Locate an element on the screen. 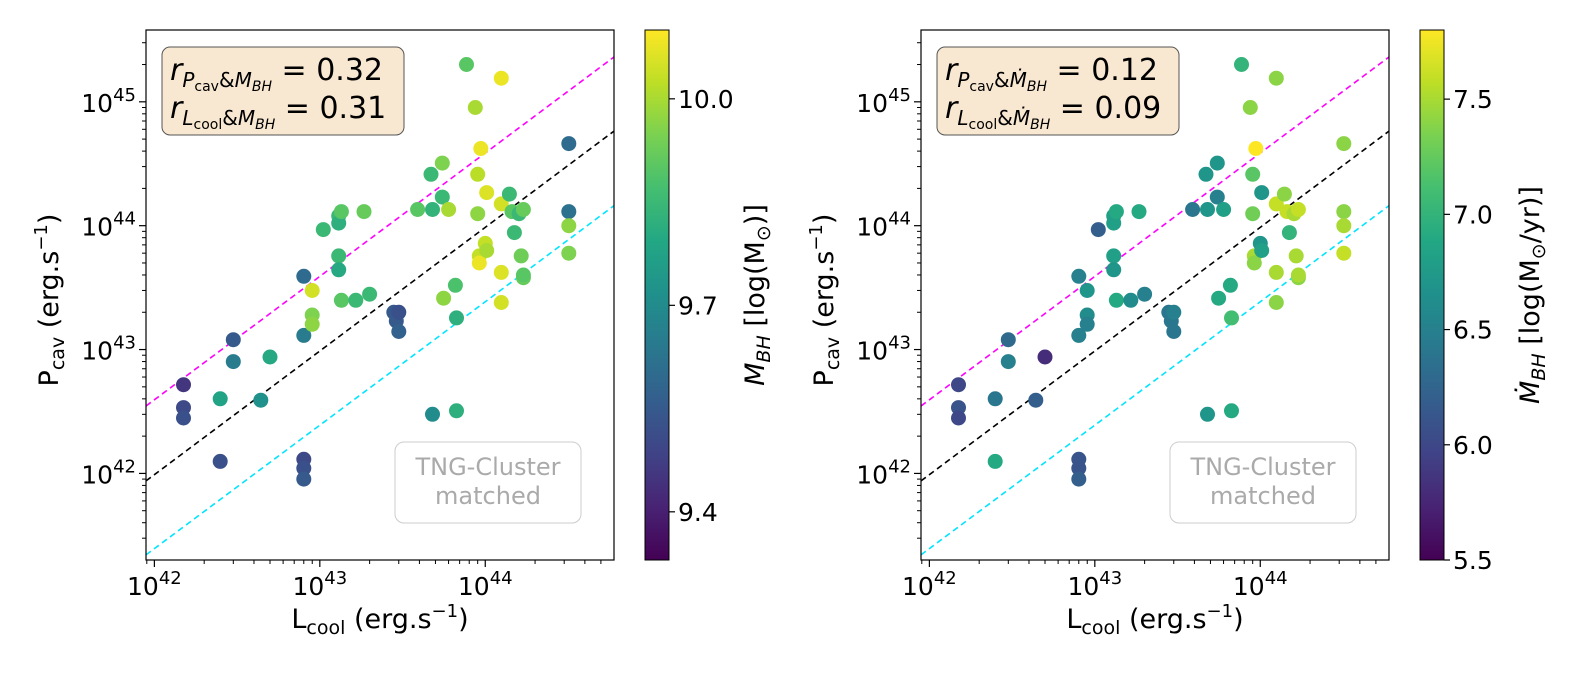 This screenshot has height=676, width=1578. correlation-line-2: rLcool&ṀBH = 0.09 is located at coordinates (1053, 112).